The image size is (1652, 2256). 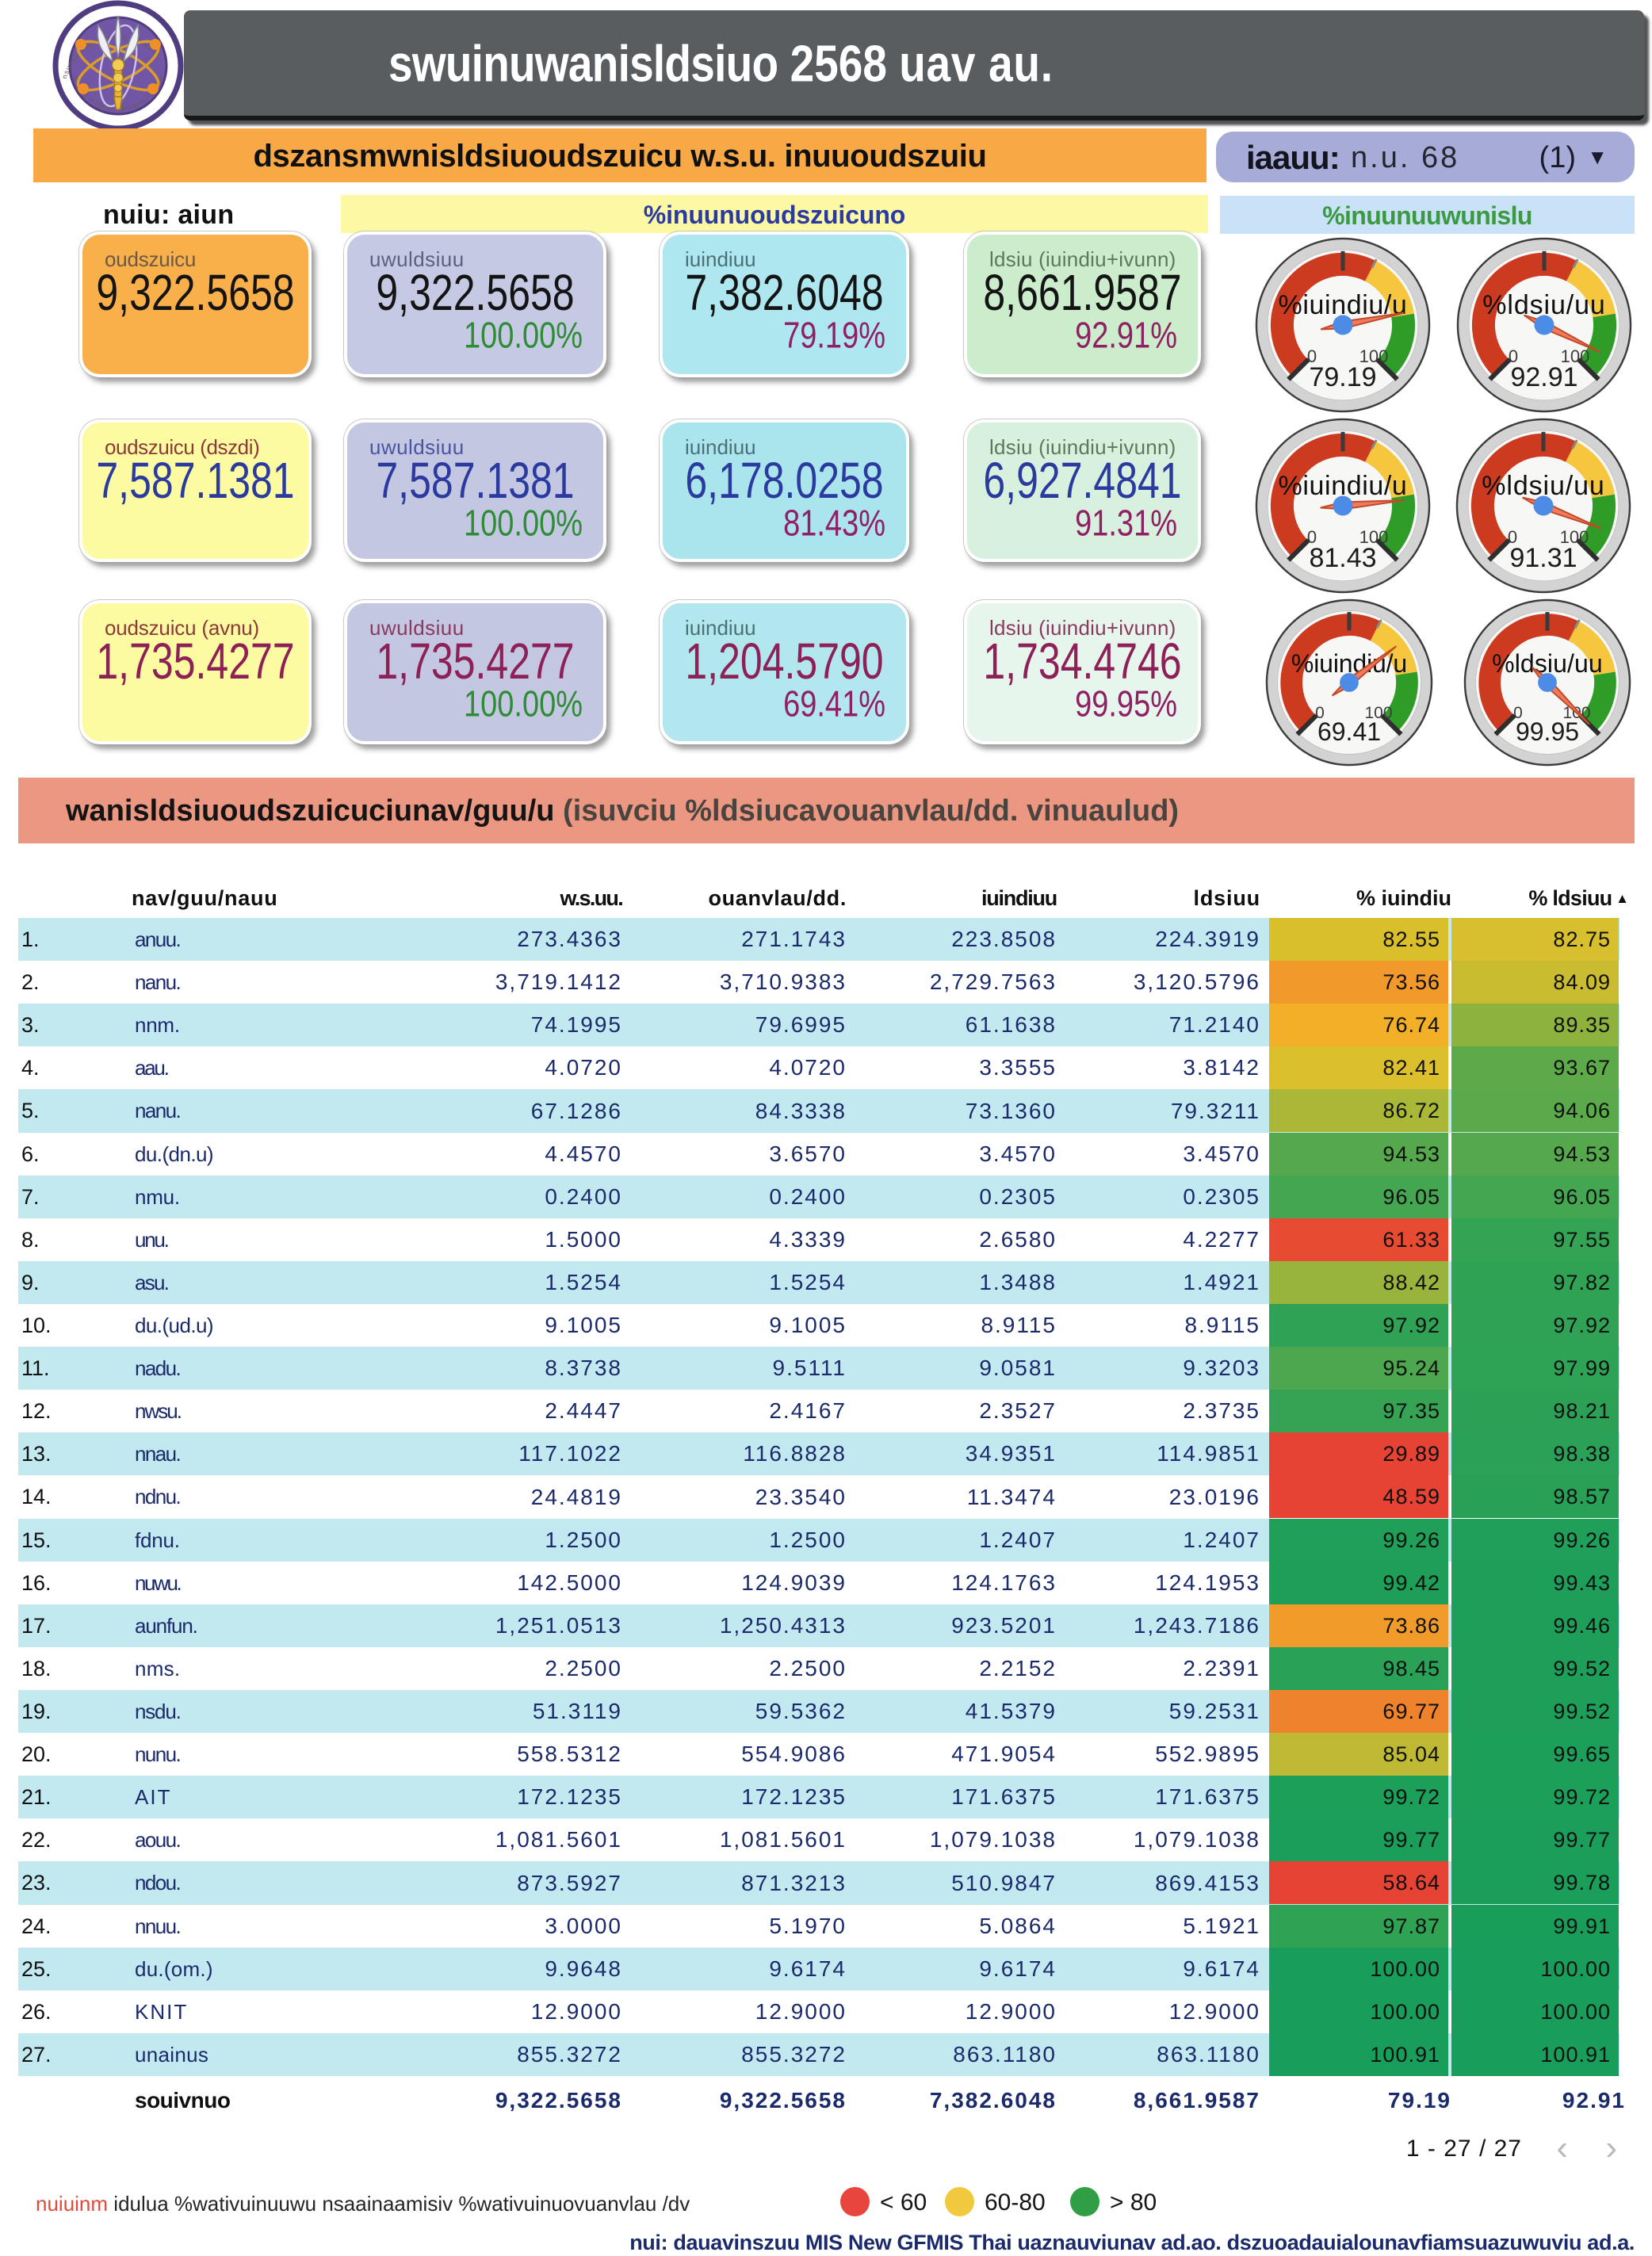 What do you see at coordinates (1548, 664) in the screenshot?
I see `svg-text: %ldsiu/uu` at bounding box center [1548, 664].